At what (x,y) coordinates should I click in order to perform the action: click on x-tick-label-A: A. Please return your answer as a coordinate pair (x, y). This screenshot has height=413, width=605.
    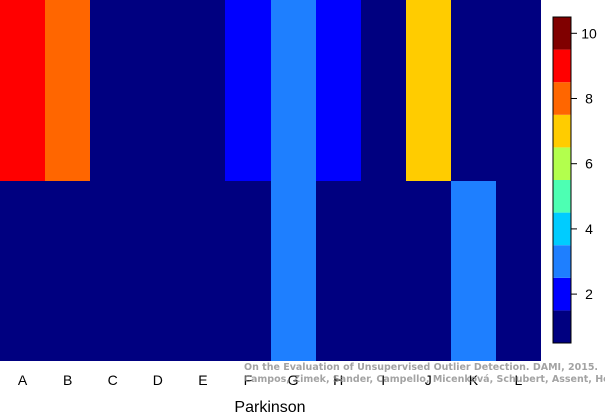
    Looking at the image, I should click on (23, 380).